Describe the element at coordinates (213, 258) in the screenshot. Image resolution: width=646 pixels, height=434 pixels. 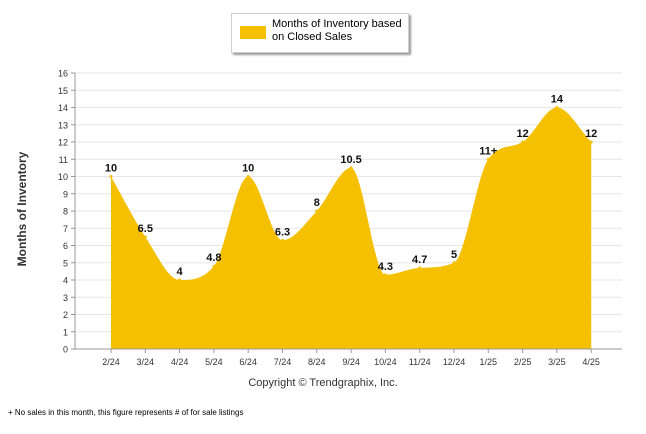
I see `data-label: 4.8` at that location.